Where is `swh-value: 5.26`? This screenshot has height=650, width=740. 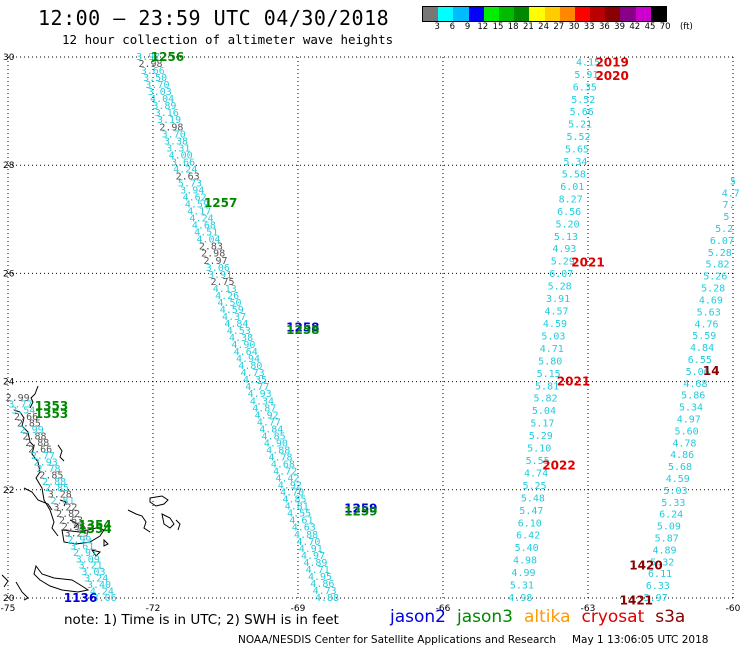 swh-value: 5.26 is located at coordinates (715, 277).